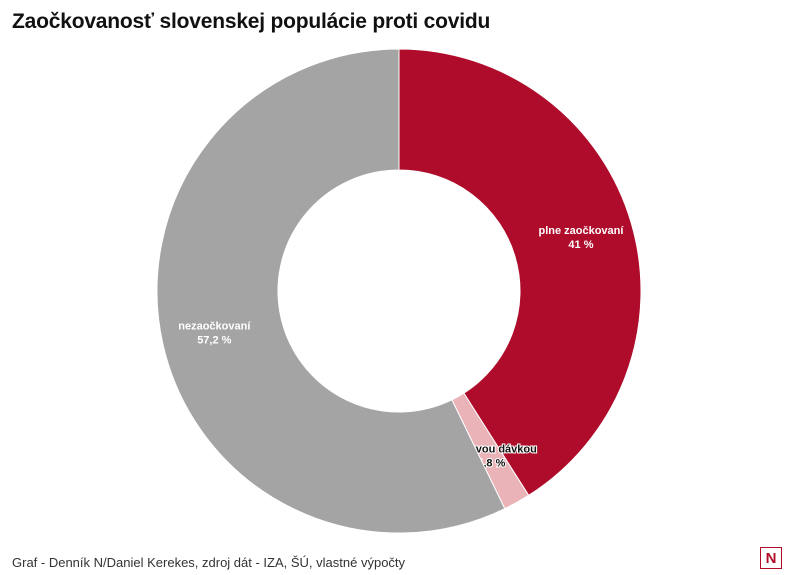 This screenshot has height=575, width=796. What do you see at coordinates (214, 333) in the screenshot?
I see `slice-label-2: nezaočkovaní 57,2 %` at bounding box center [214, 333].